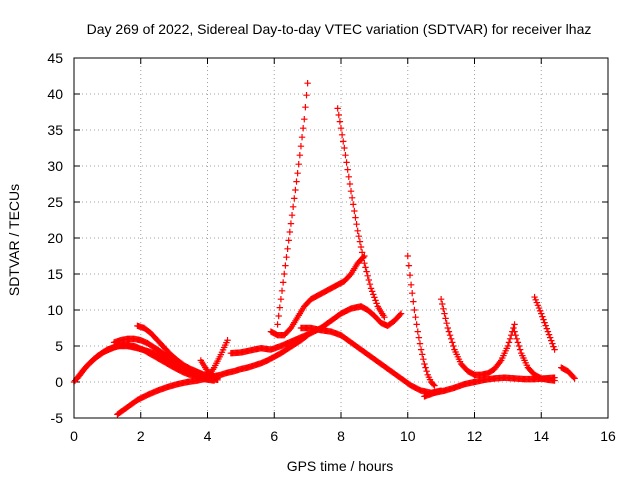 The height and width of the screenshot is (480, 640). What do you see at coordinates (608, 436) in the screenshot?
I see `x-tick-label: 16` at bounding box center [608, 436].